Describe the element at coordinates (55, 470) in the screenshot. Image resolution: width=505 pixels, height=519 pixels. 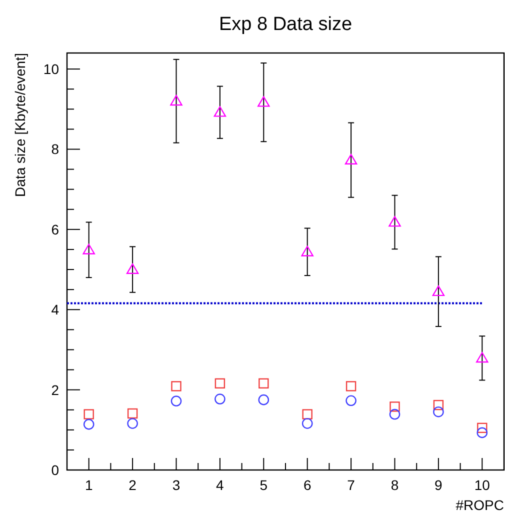
I see `y-tick-label: 0` at that location.